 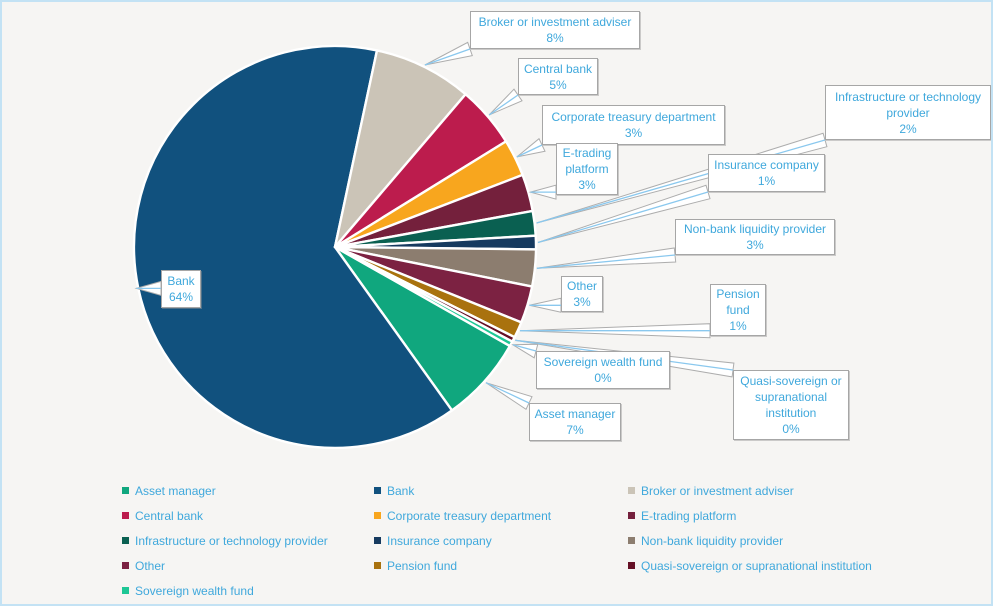 I want to click on callout-percent-text: 64%, so click(x=181, y=297).